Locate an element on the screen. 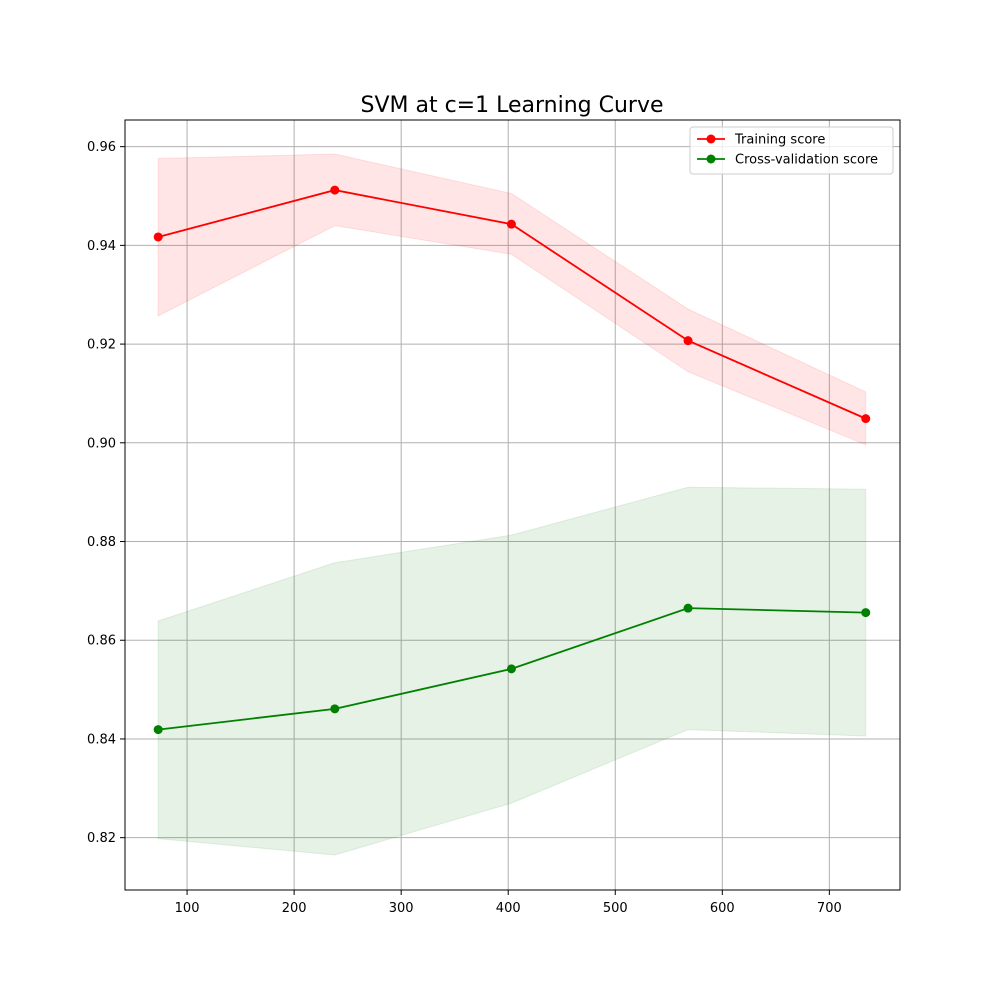 The width and height of the screenshot is (1000, 1000). legend: Training score Cross-validation score is located at coordinates (791, 150).